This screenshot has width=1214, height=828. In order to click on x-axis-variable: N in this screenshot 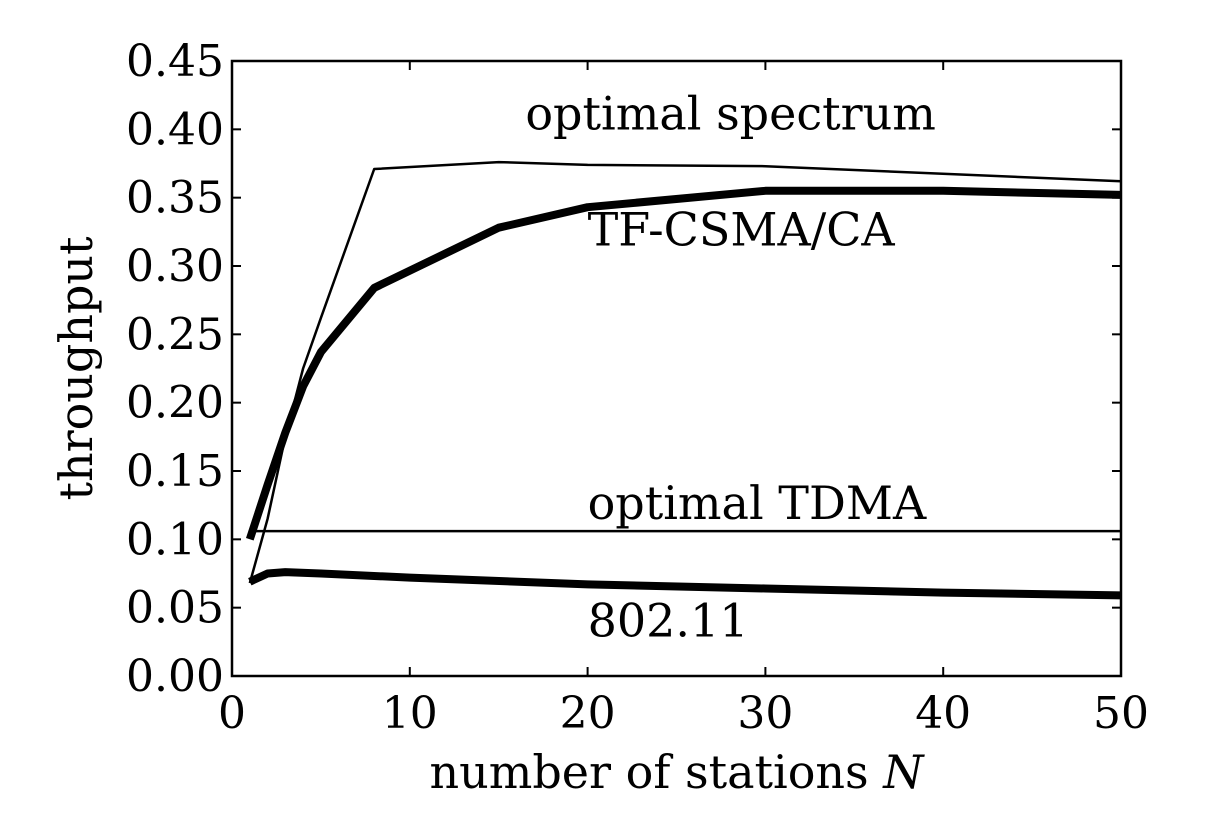, I will do `click(903, 772)`.